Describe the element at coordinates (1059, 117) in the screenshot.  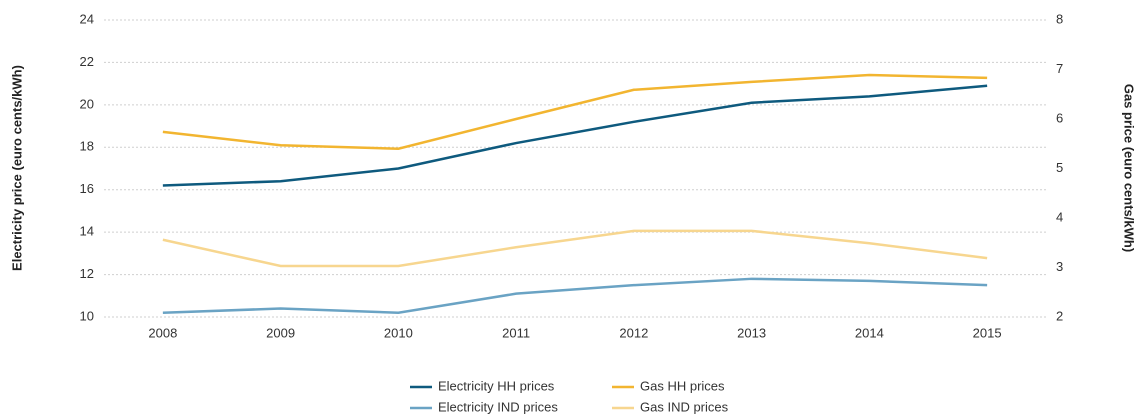
I see `y2-tick-label: 6` at that location.